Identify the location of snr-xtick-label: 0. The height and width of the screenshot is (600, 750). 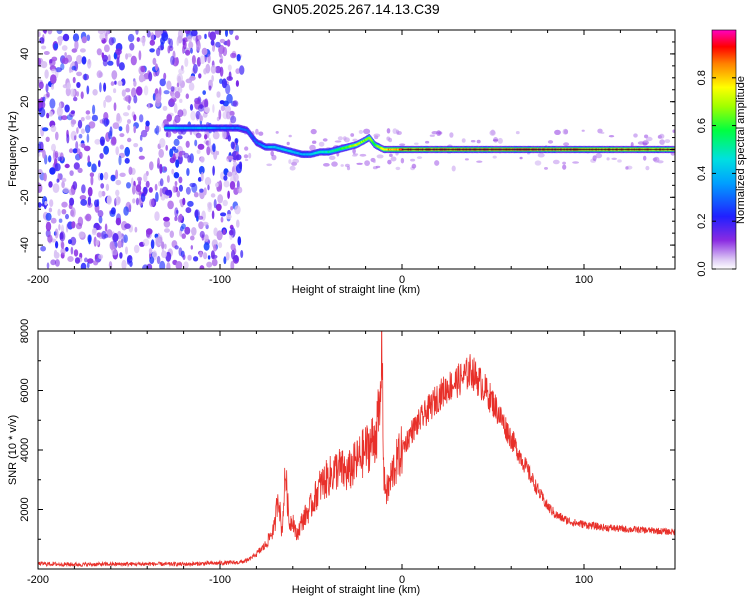
(402, 580).